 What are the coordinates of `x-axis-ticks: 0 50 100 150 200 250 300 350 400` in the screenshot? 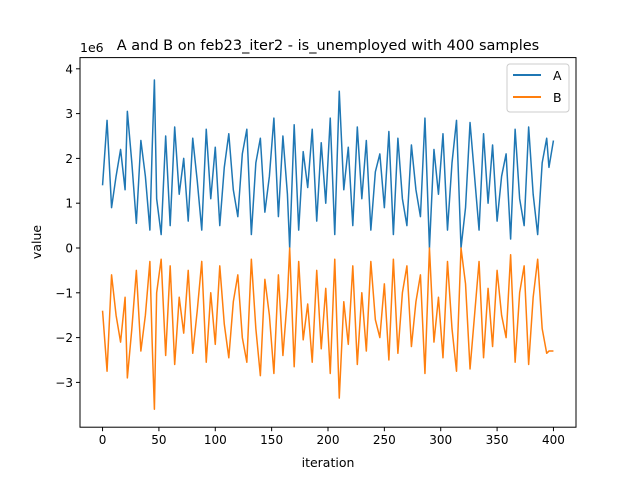 It's located at (332, 437).